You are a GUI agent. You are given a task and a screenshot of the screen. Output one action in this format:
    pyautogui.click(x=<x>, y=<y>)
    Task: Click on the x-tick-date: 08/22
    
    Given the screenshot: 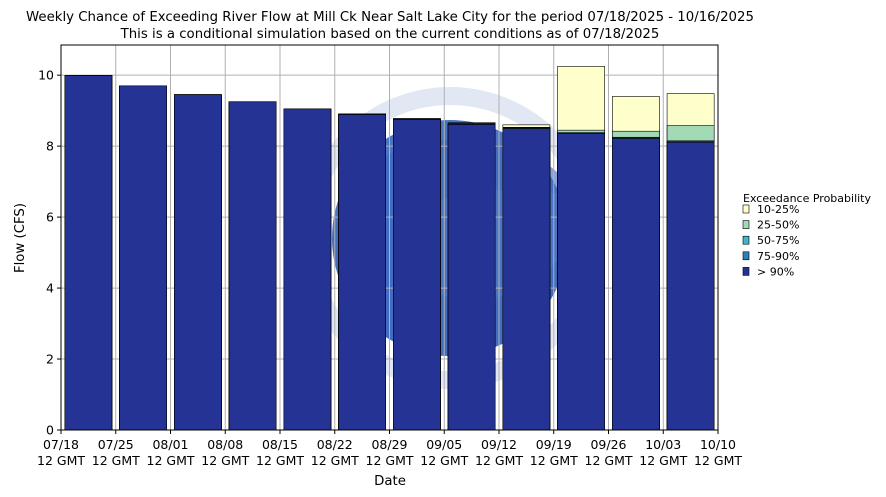 What is the action you would take?
    pyautogui.click(x=335, y=444)
    